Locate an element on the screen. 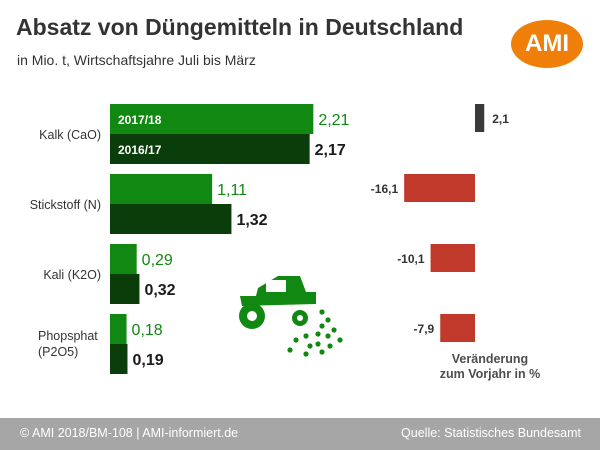  series-label: 2016/17 is located at coordinates (140, 150).